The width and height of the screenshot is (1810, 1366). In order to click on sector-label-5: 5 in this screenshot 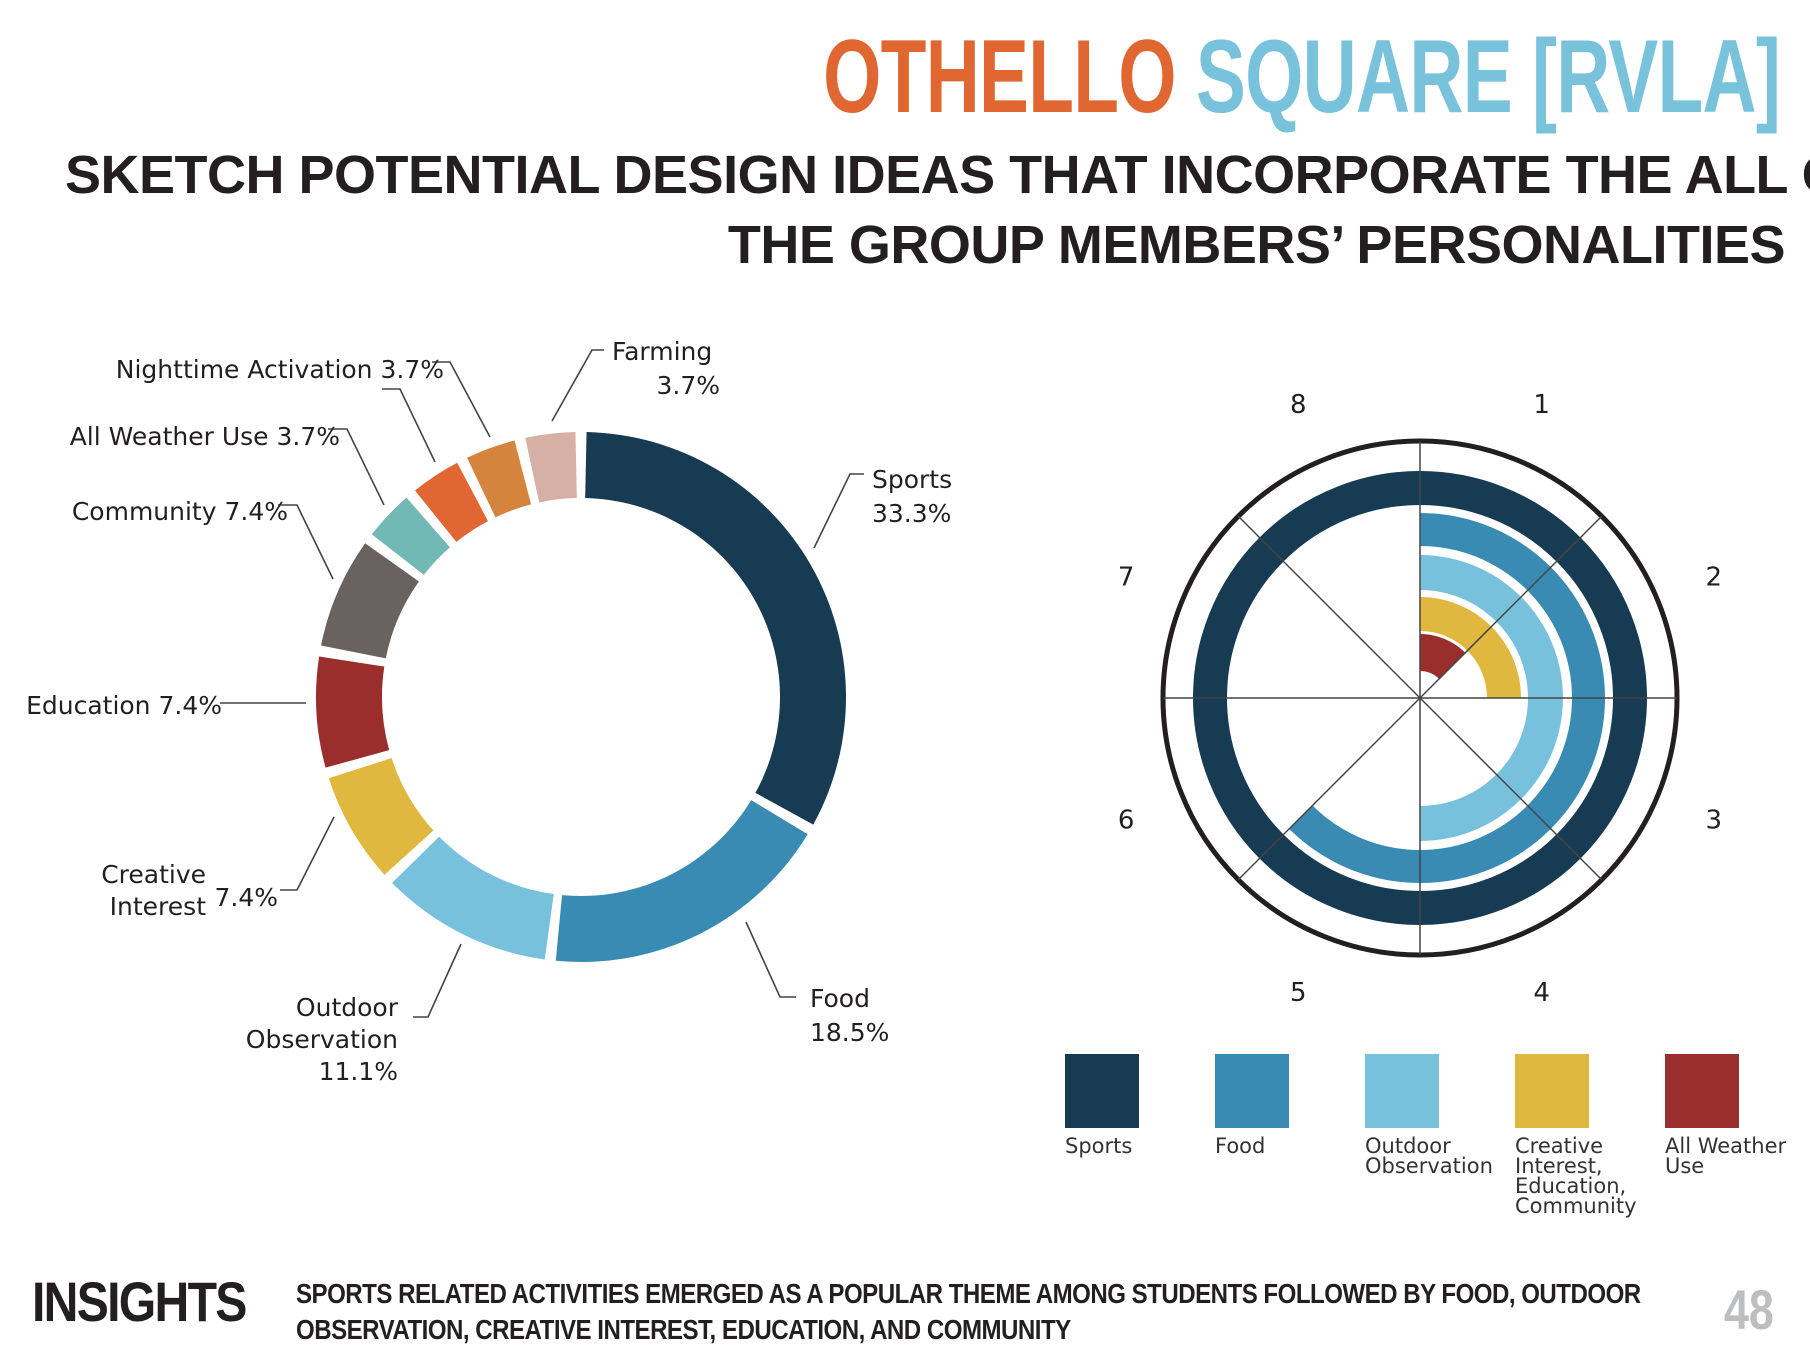, I will do `click(1298, 993)`.